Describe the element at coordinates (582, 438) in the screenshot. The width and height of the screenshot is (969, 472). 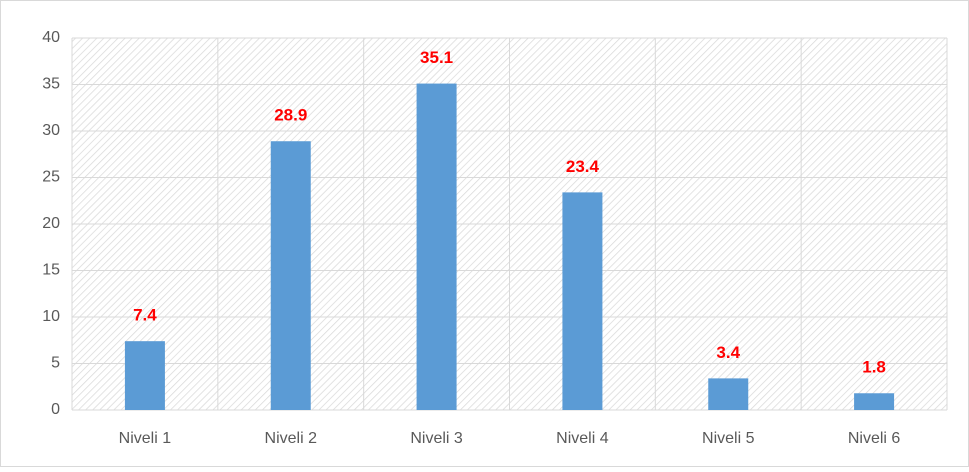
I see `x-tick-label: Niveli 4` at that location.